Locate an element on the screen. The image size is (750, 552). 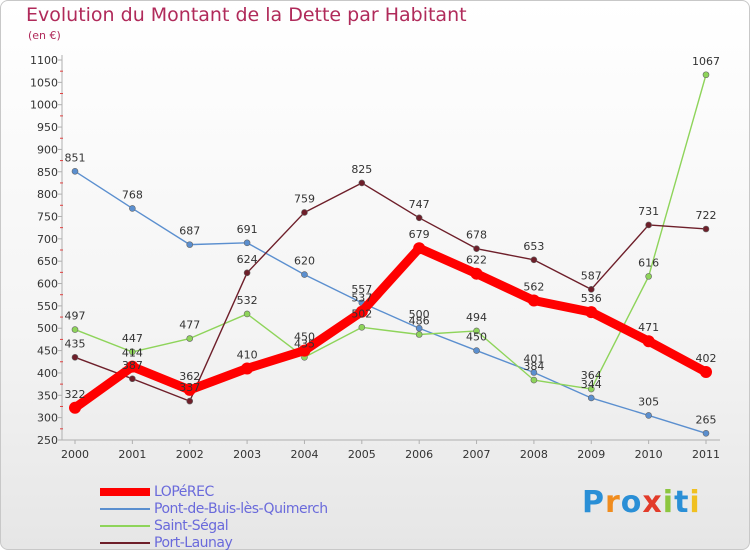
data-label: 414 is located at coordinates (132, 353).